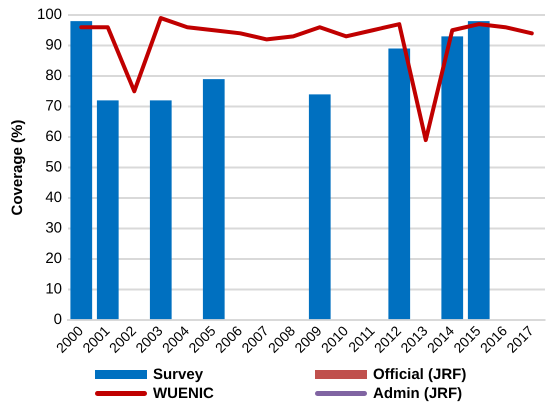 The height and width of the screenshot is (405, 557). Describe the element at coordinates (53, 228) in the screenshot. I see `y-tick-label: 30` at that location.